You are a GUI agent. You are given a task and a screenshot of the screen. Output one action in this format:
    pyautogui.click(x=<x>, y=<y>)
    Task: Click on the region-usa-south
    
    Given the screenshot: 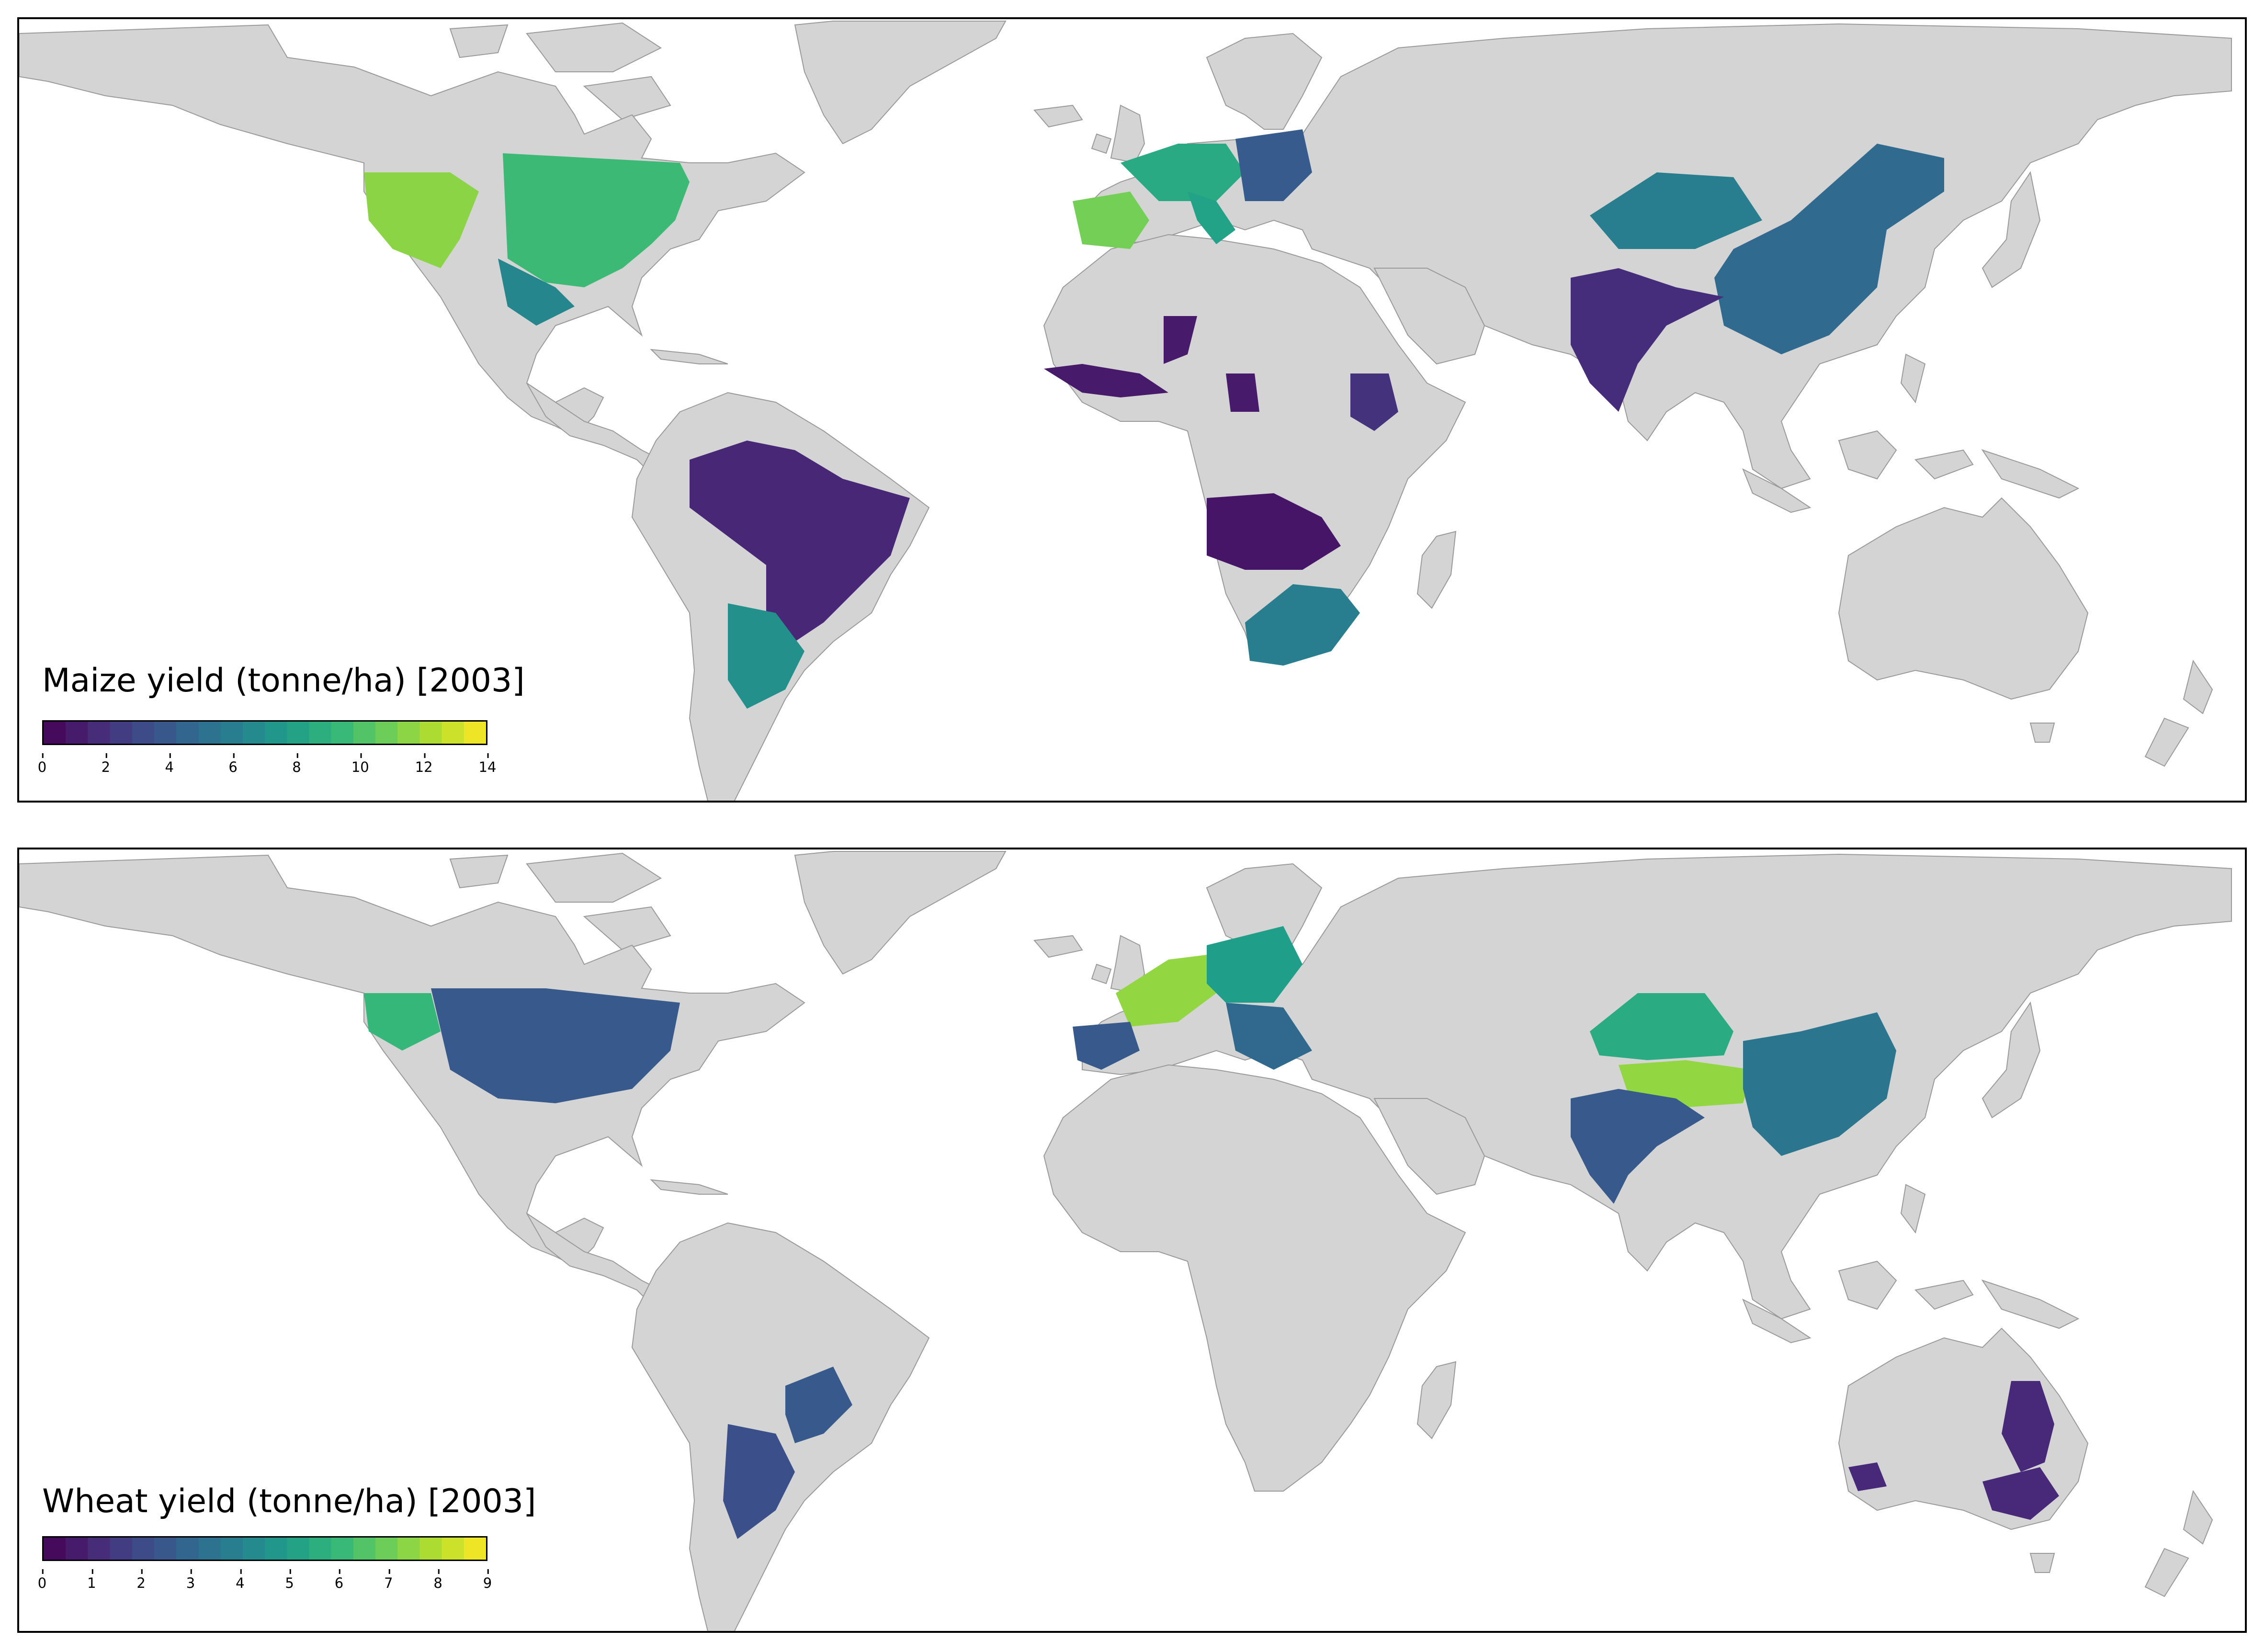 What is the action you would take?
    pyautogui.click(x=536, y=292)
    